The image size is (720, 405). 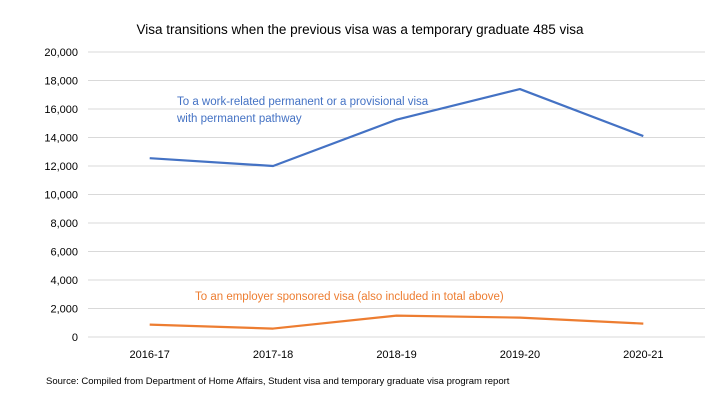 I want to click on y-tick-label: 0, so click(x=75, y=338).